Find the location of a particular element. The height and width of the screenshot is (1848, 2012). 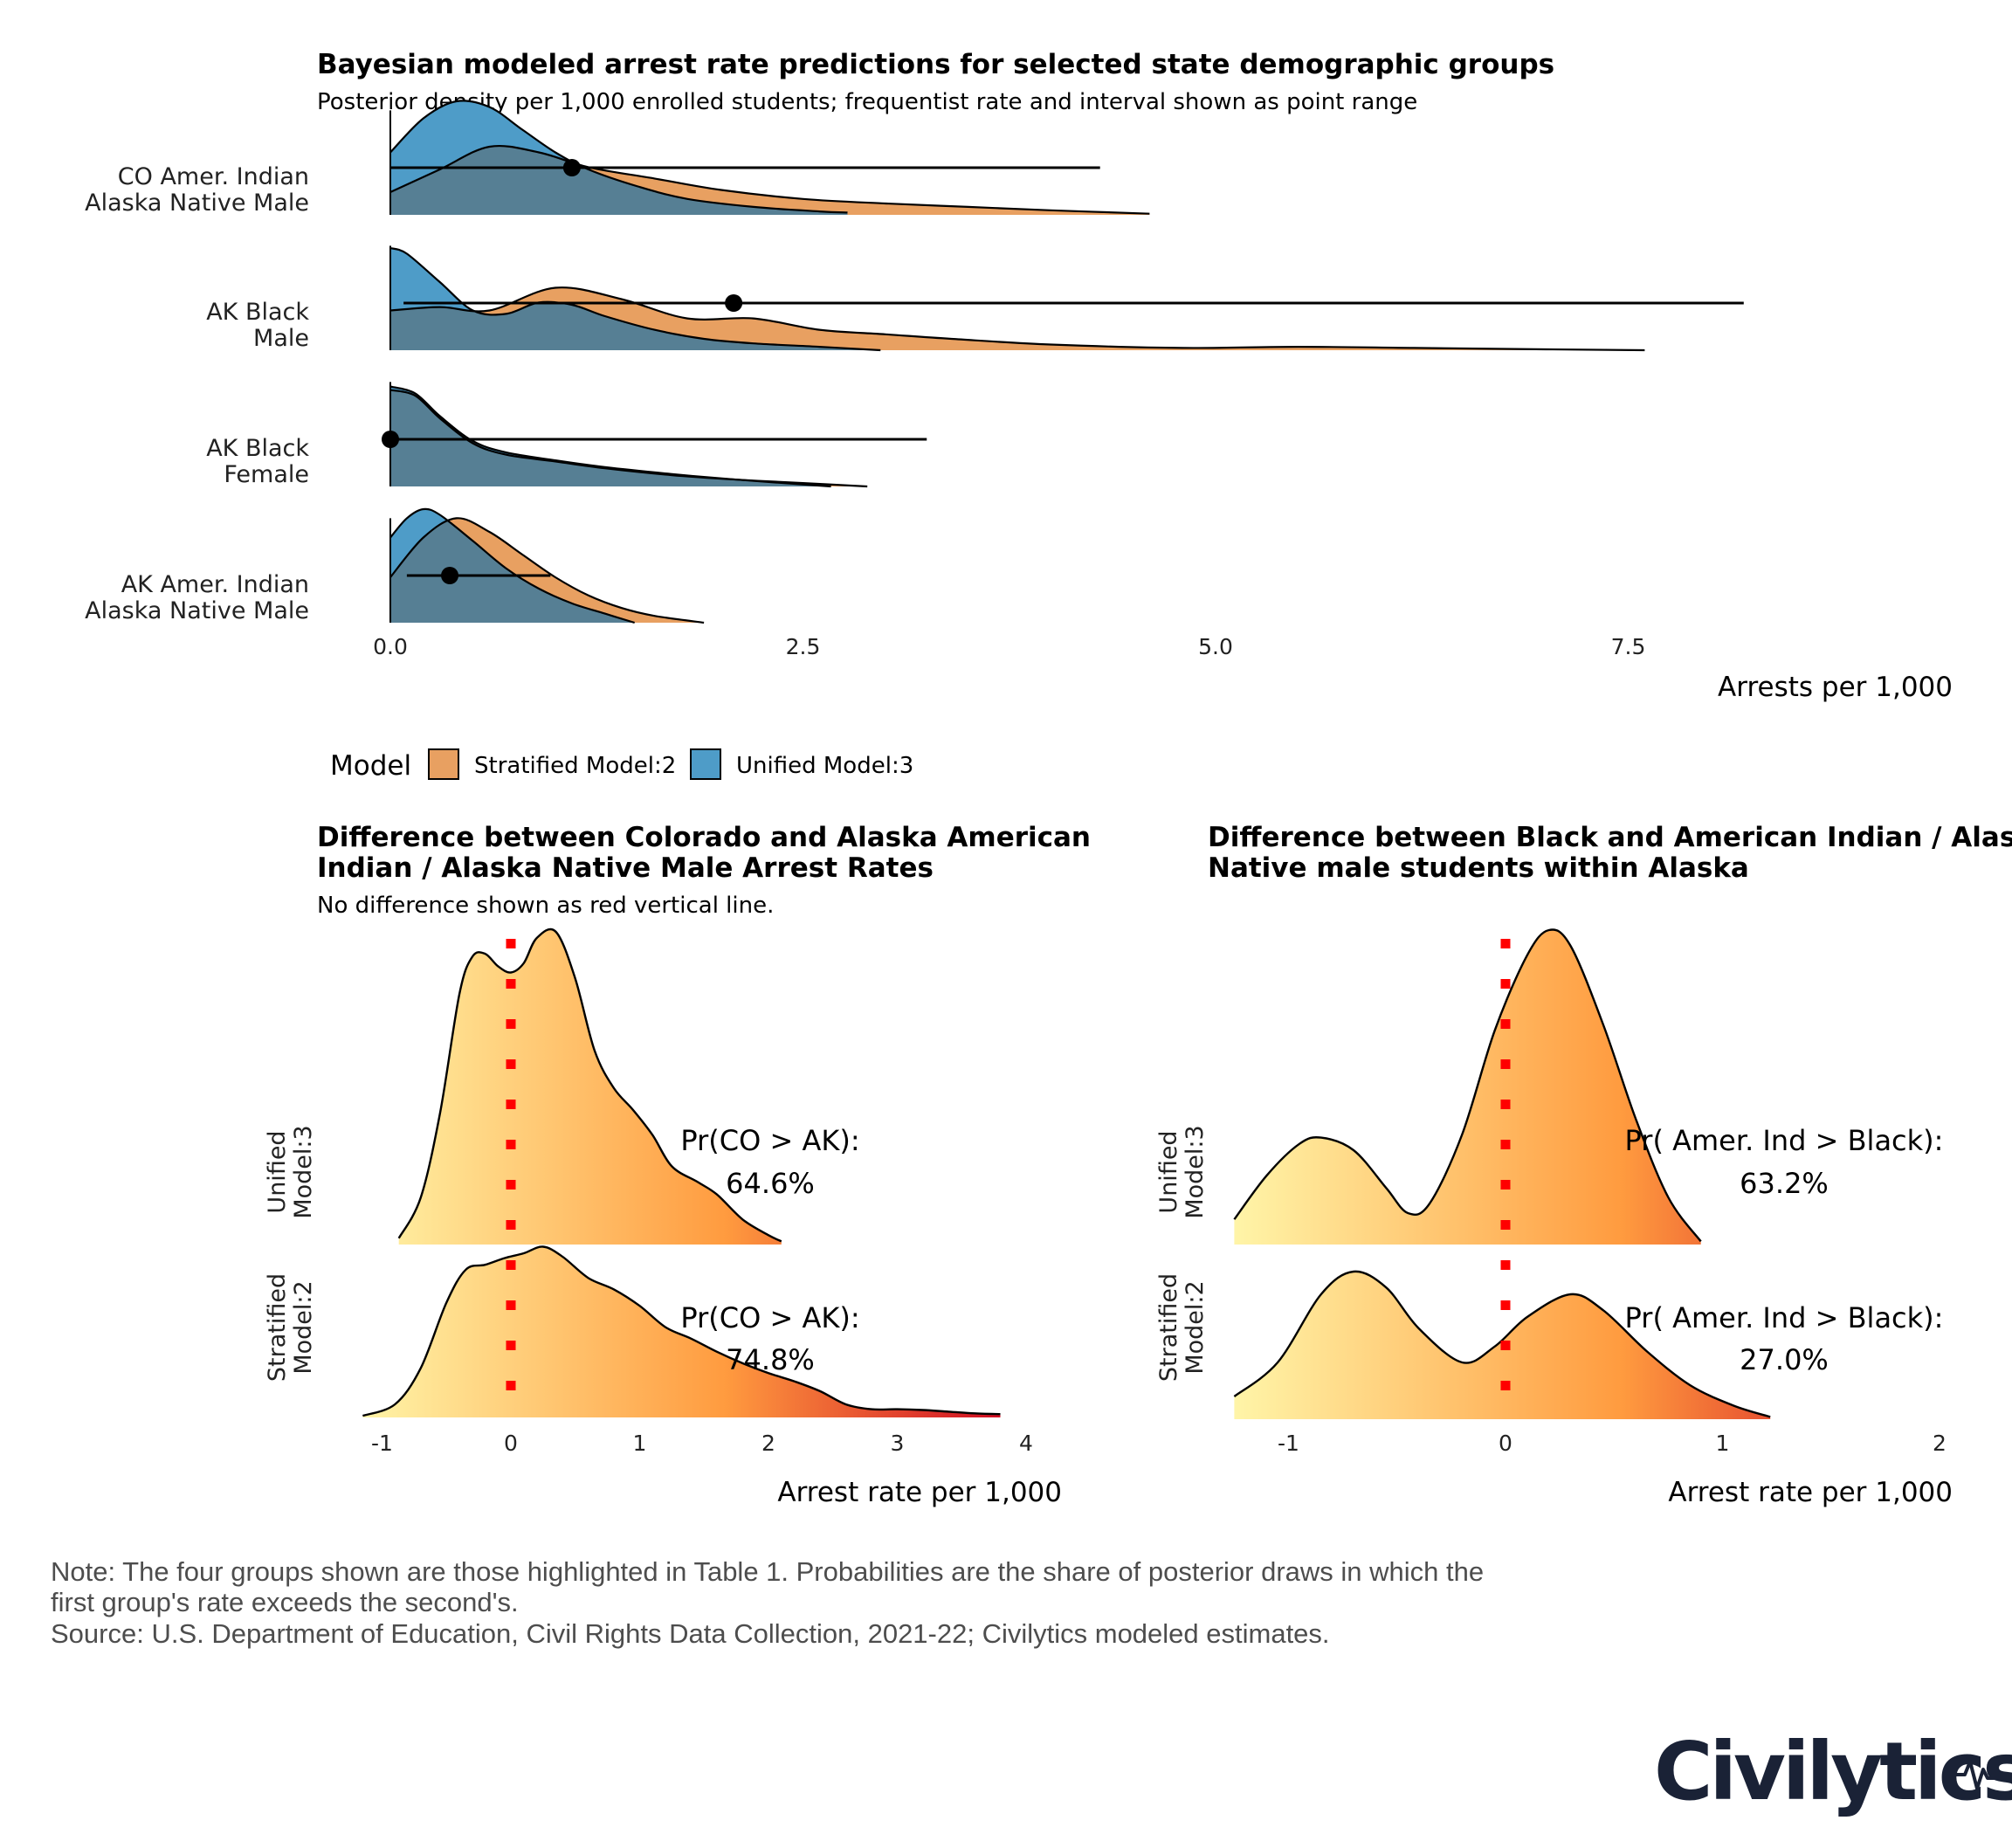

left-row-label-stratified-line1: Stratified is located at coordinates (277, 1328).